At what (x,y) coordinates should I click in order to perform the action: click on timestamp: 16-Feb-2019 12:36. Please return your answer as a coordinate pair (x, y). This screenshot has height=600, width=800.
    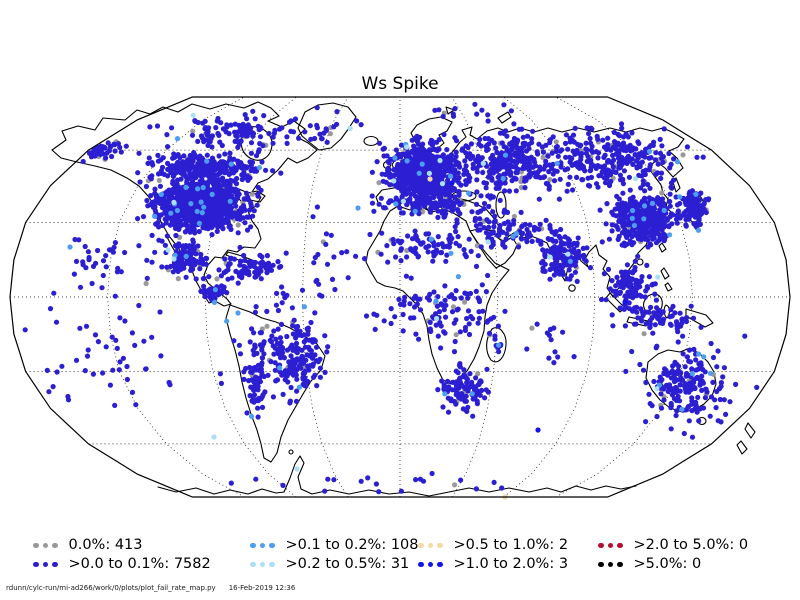
    Looking at the image, I should click on (262, 588).